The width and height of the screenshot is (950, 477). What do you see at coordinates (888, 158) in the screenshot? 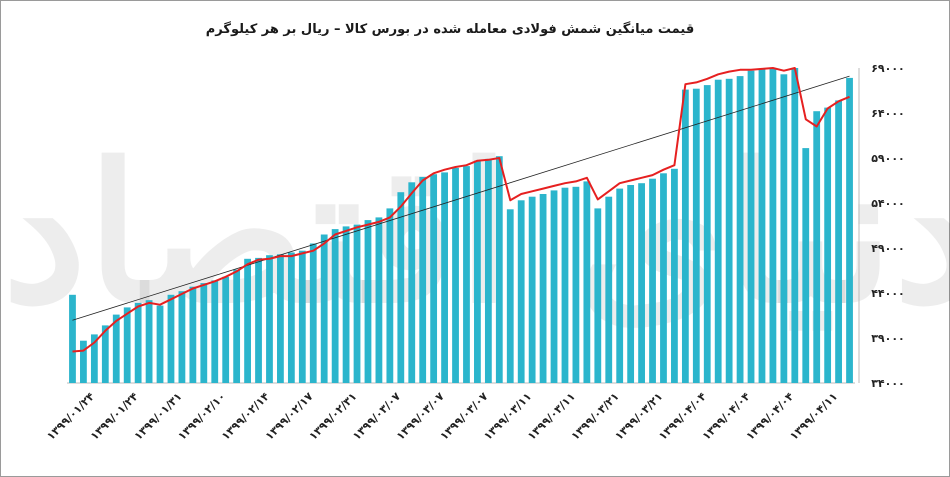
I see `y-tick-label: ۵۹۰۰۰` at bounding box center [888, 158].